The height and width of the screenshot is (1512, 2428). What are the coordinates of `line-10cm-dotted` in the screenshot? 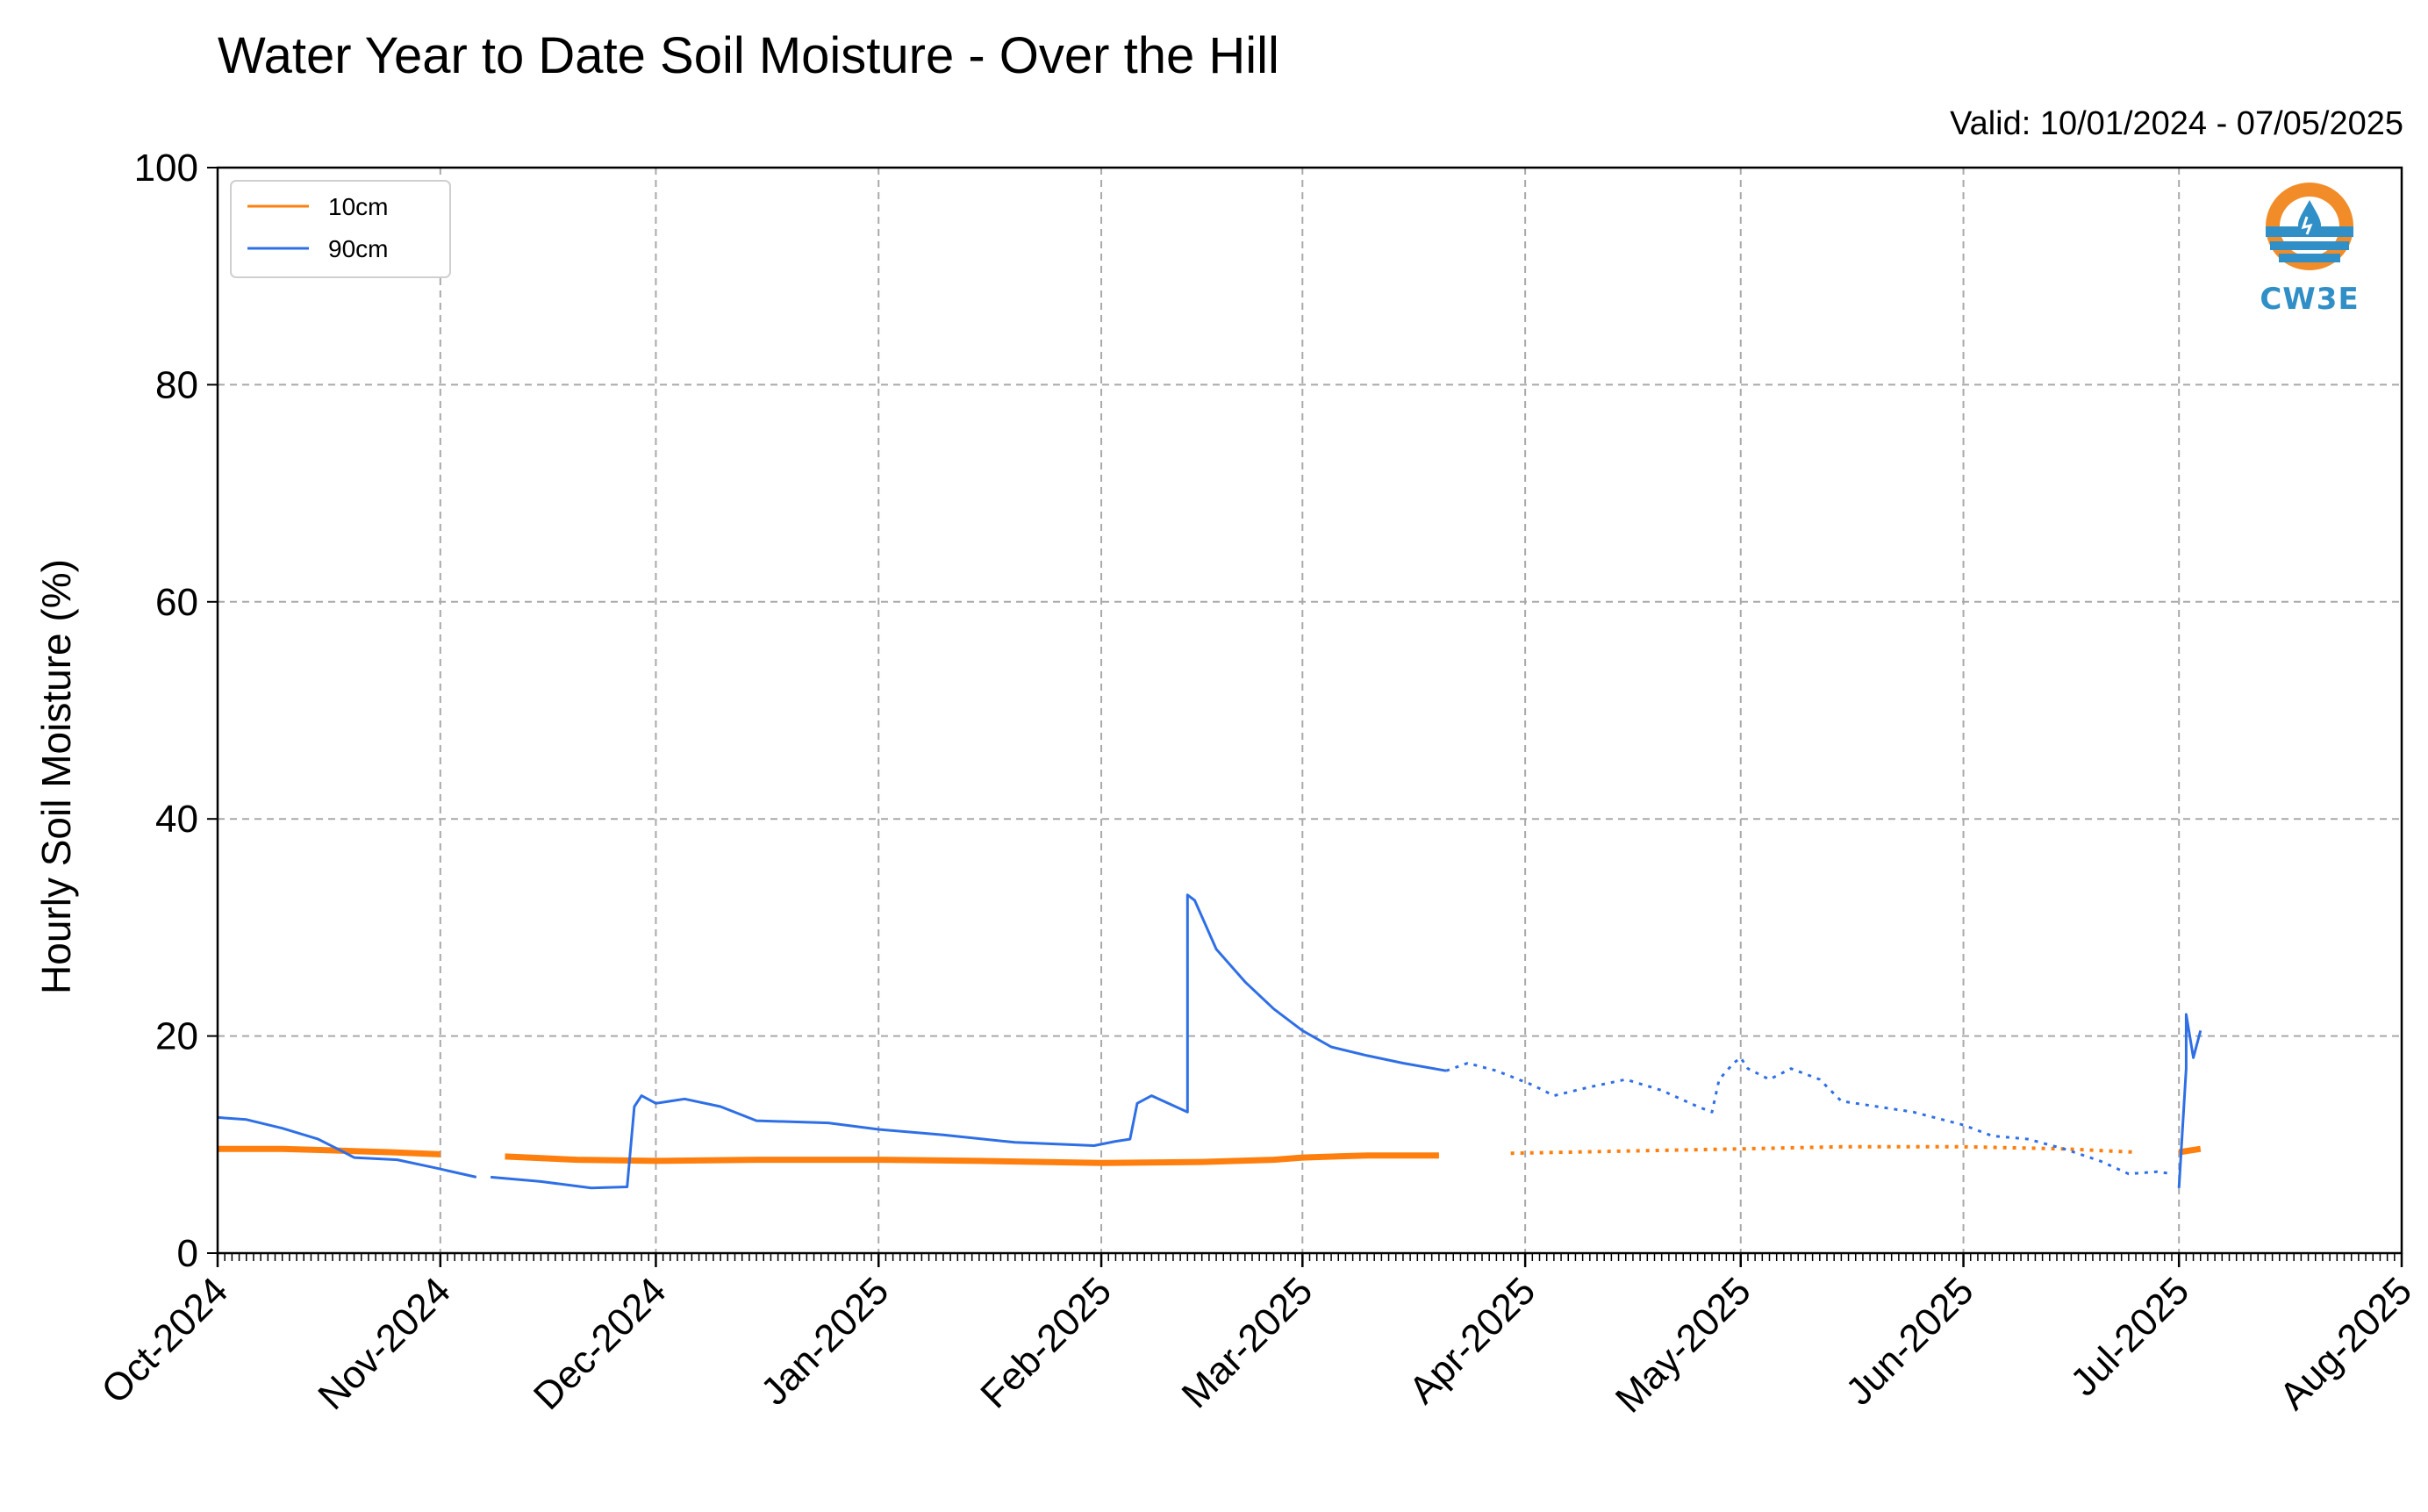 It's located at (1823, 1150).